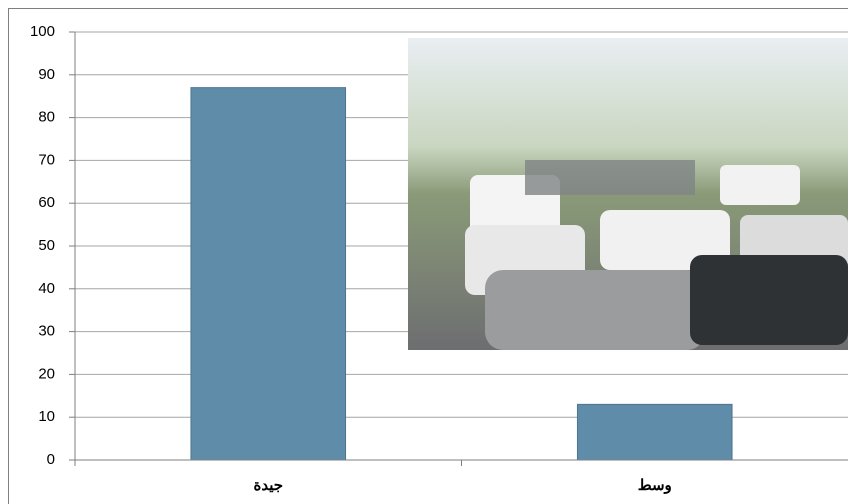 This screenshot has height=504, width=848. Describe the element at coordinates (655, 485) in the screenshot. I see `x-tick-label: وسط` at that location.